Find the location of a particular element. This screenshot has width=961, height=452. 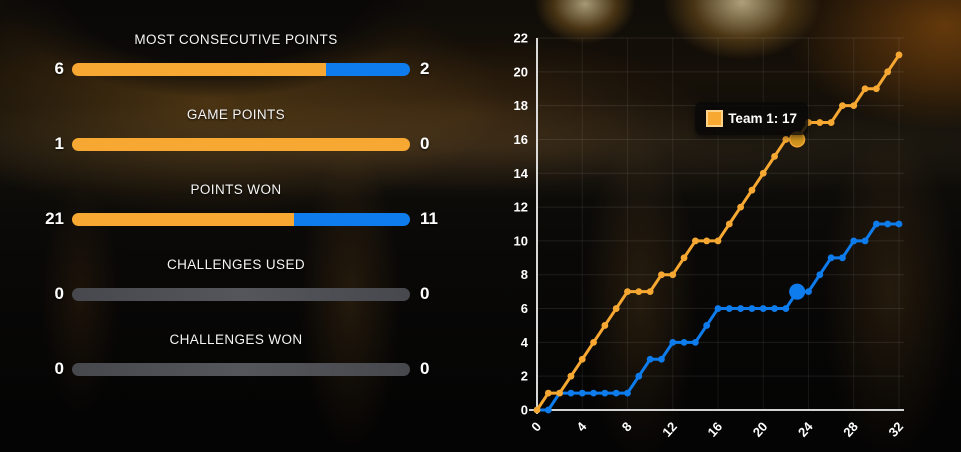

svg-text: 2 is located at coordinates (524, 376).